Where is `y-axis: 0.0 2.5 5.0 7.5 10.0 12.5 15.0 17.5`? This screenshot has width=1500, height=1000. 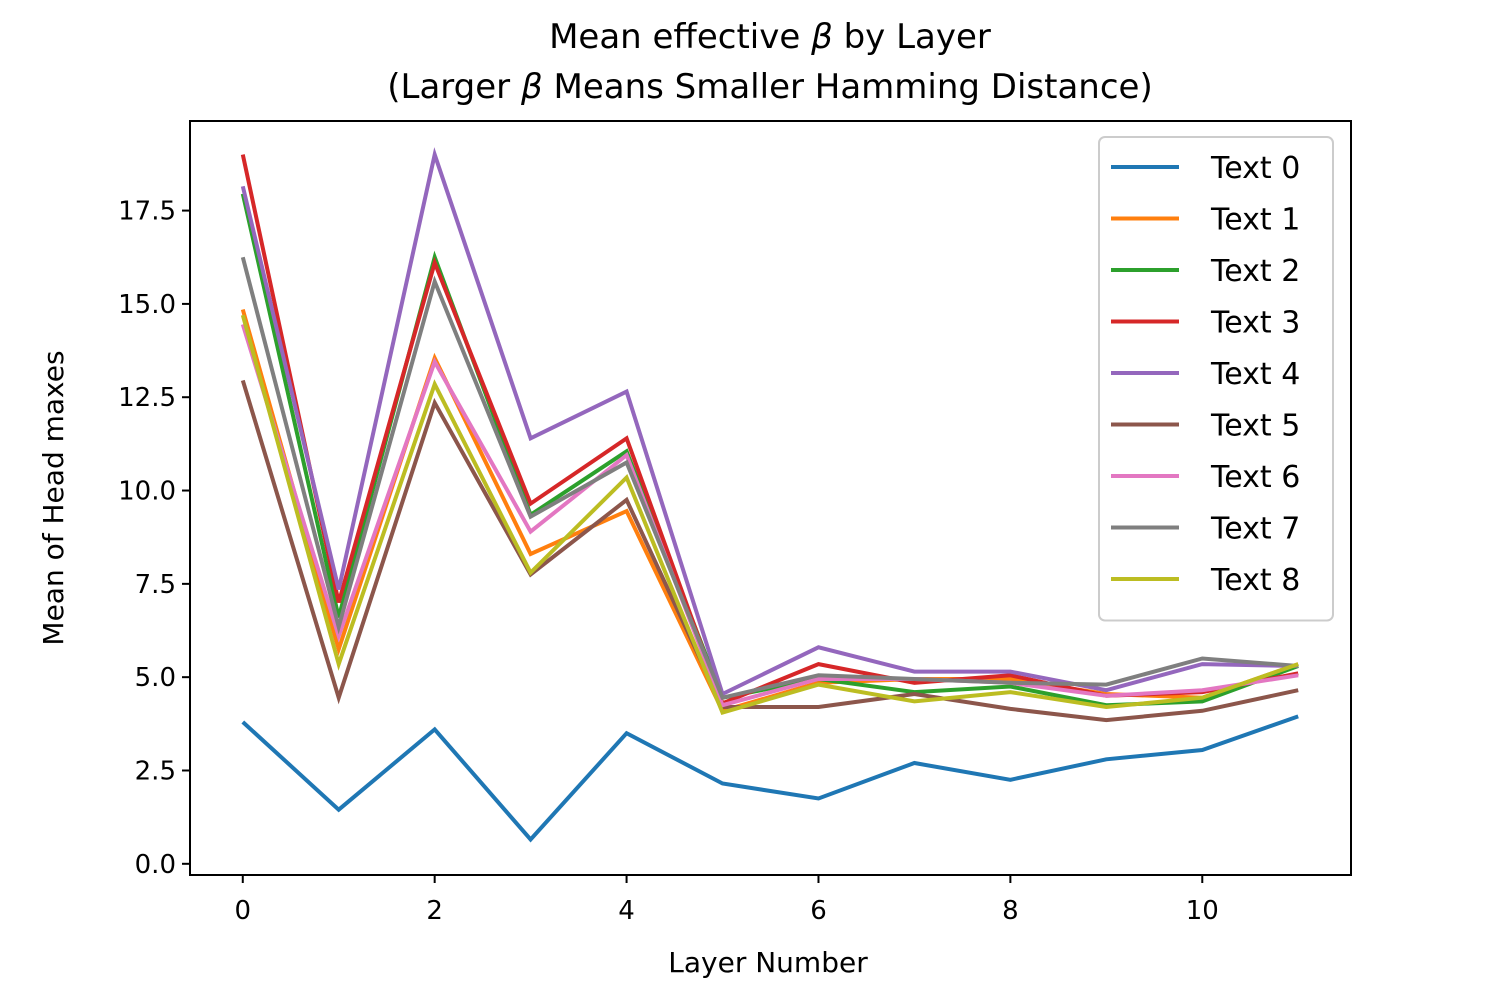
y-axis: 0.0 2.5 5.0 7.5 10.0 12.5 15.0 17.5 is located at coordinates (154, 538).